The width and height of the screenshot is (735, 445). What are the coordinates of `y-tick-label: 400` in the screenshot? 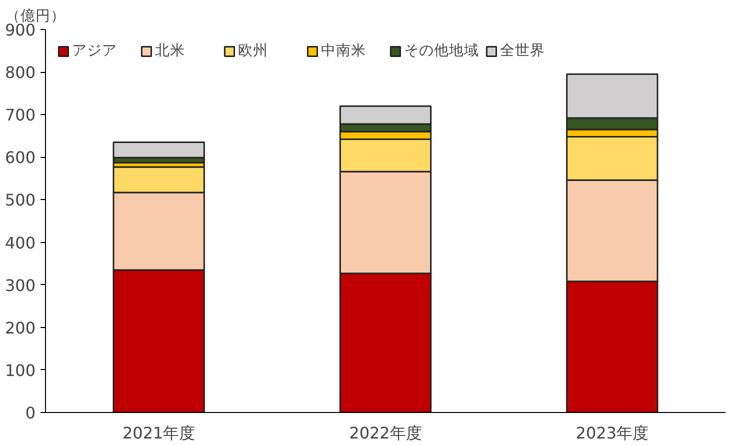 It's located at (20, 242).